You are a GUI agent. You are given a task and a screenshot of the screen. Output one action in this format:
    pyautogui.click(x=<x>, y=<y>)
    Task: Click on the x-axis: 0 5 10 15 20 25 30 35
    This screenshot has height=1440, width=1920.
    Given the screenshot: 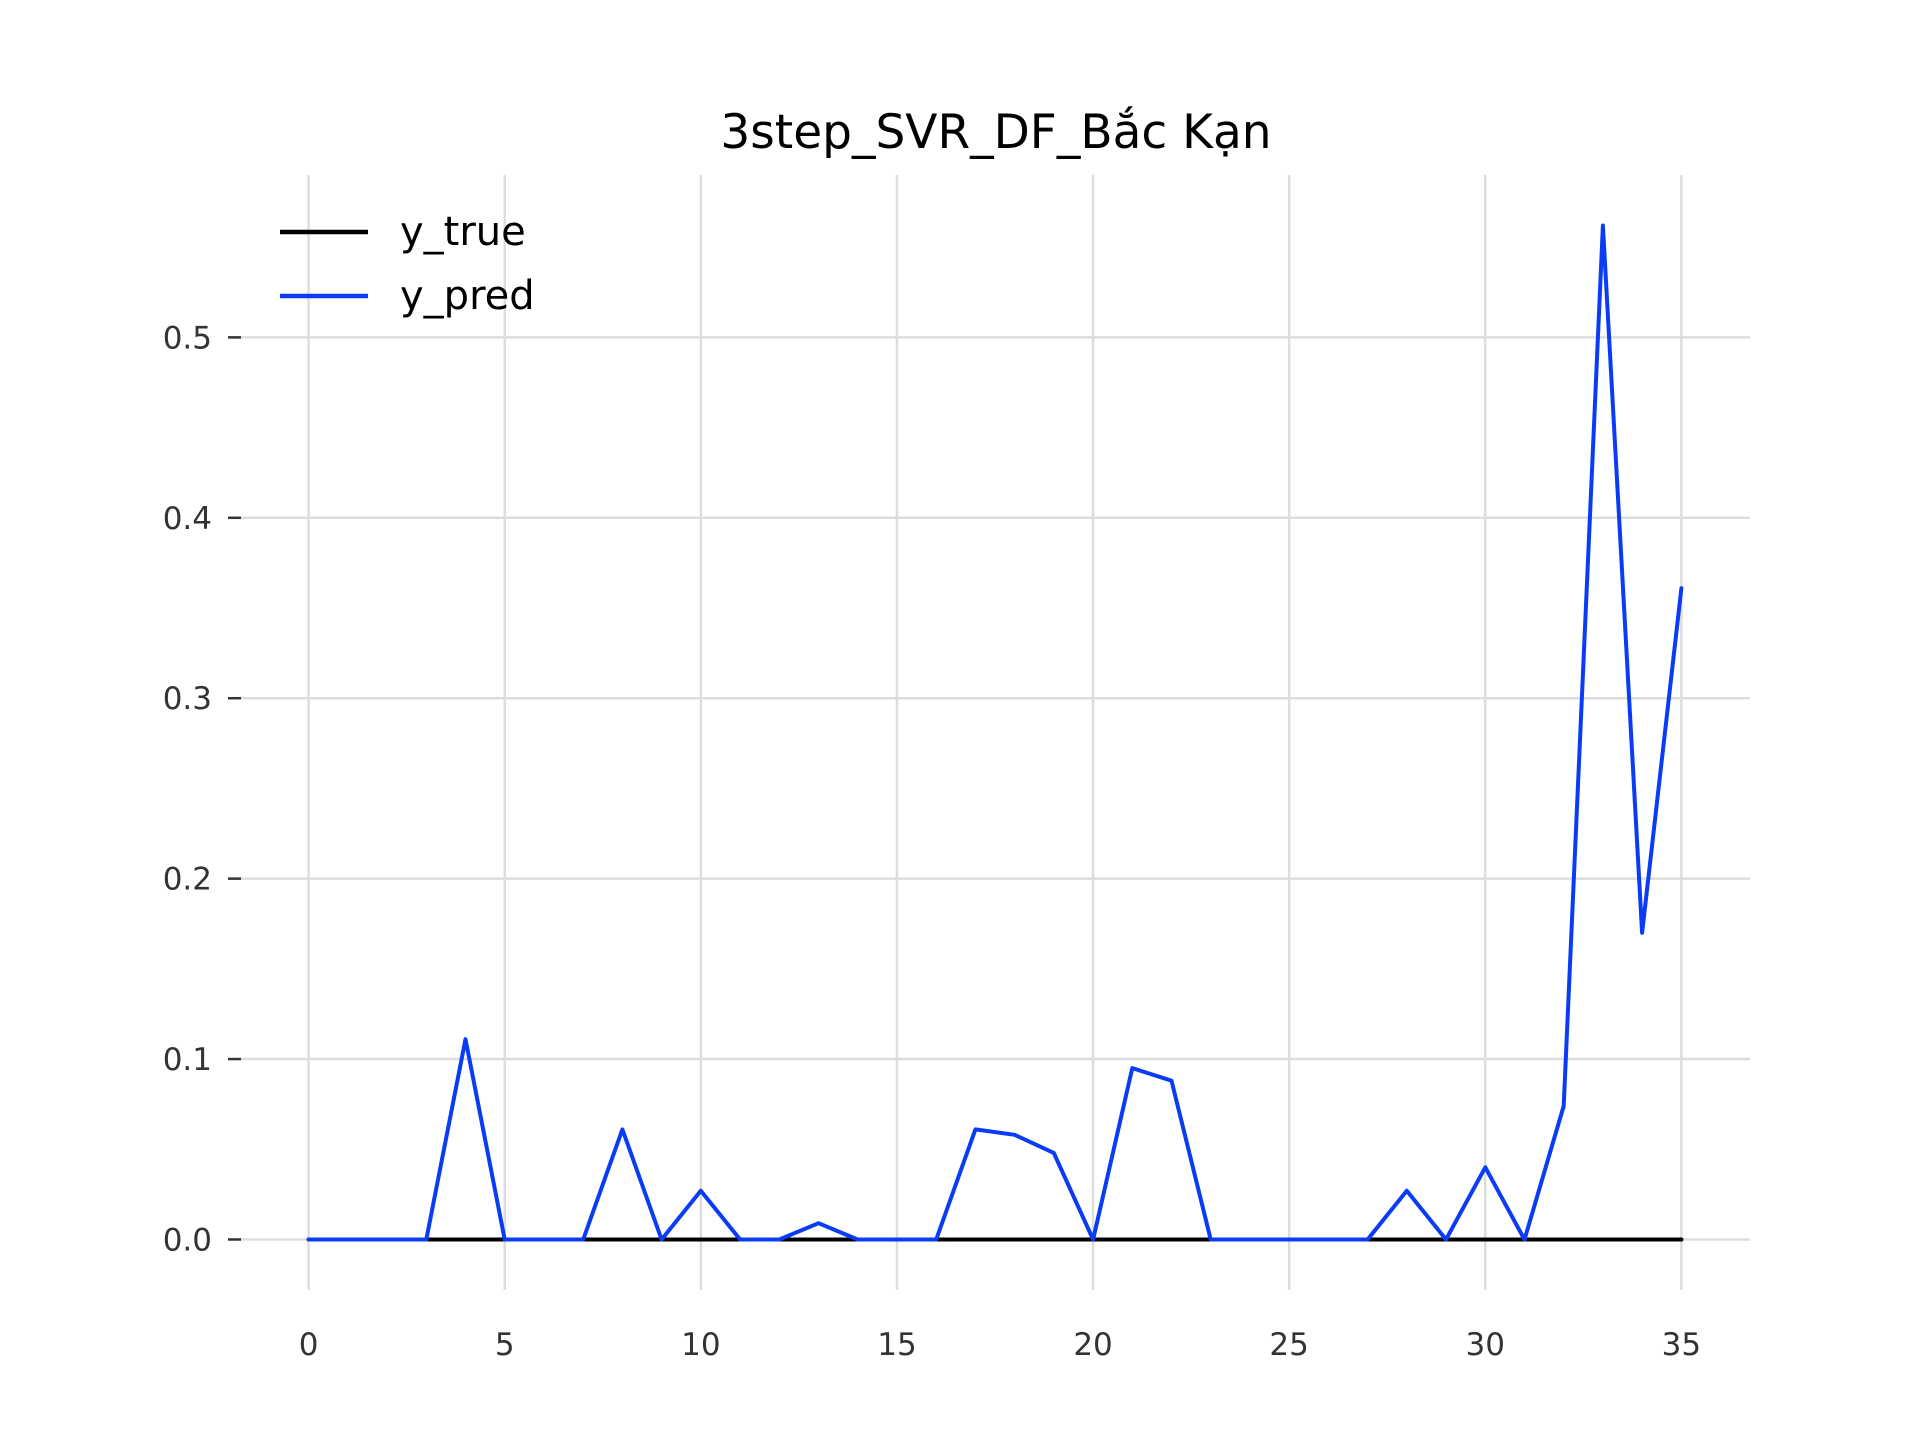 What is the action you would take?
    pyautogui.click(x=1000, y=1345)
    